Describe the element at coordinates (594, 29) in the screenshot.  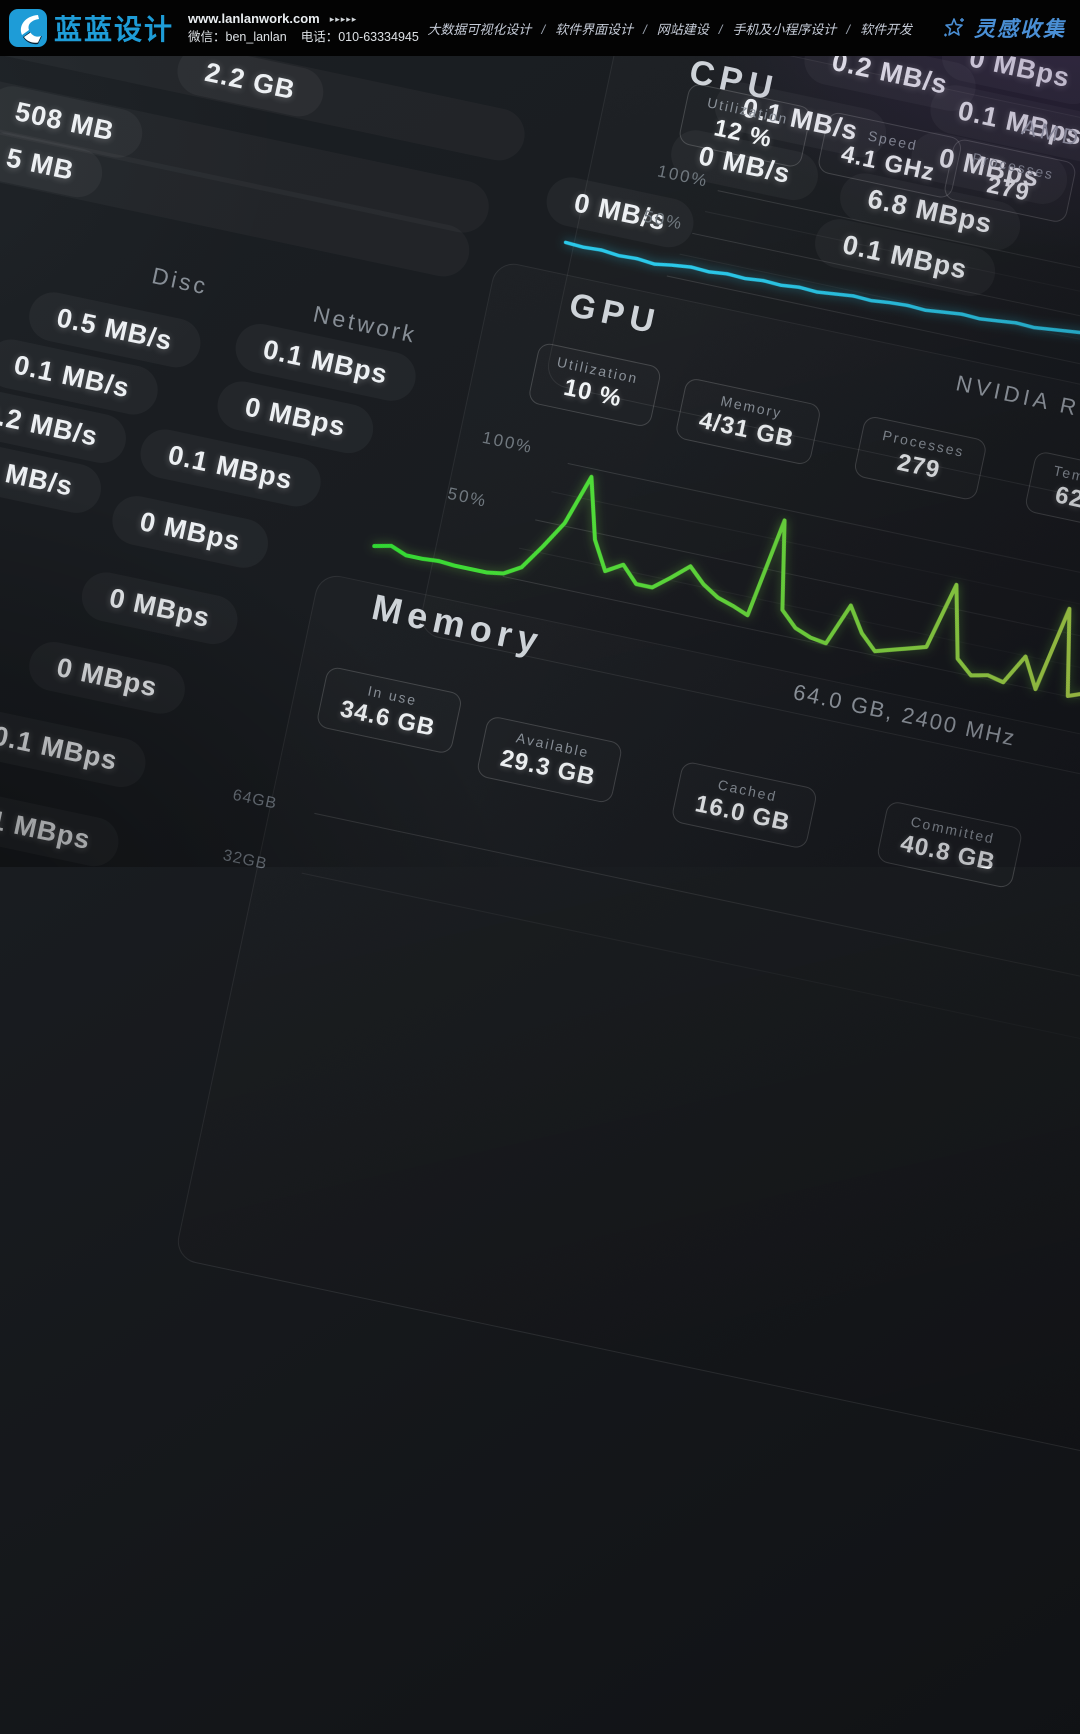
I see `nav-item-software-ui: 软件界面设计` at that location.